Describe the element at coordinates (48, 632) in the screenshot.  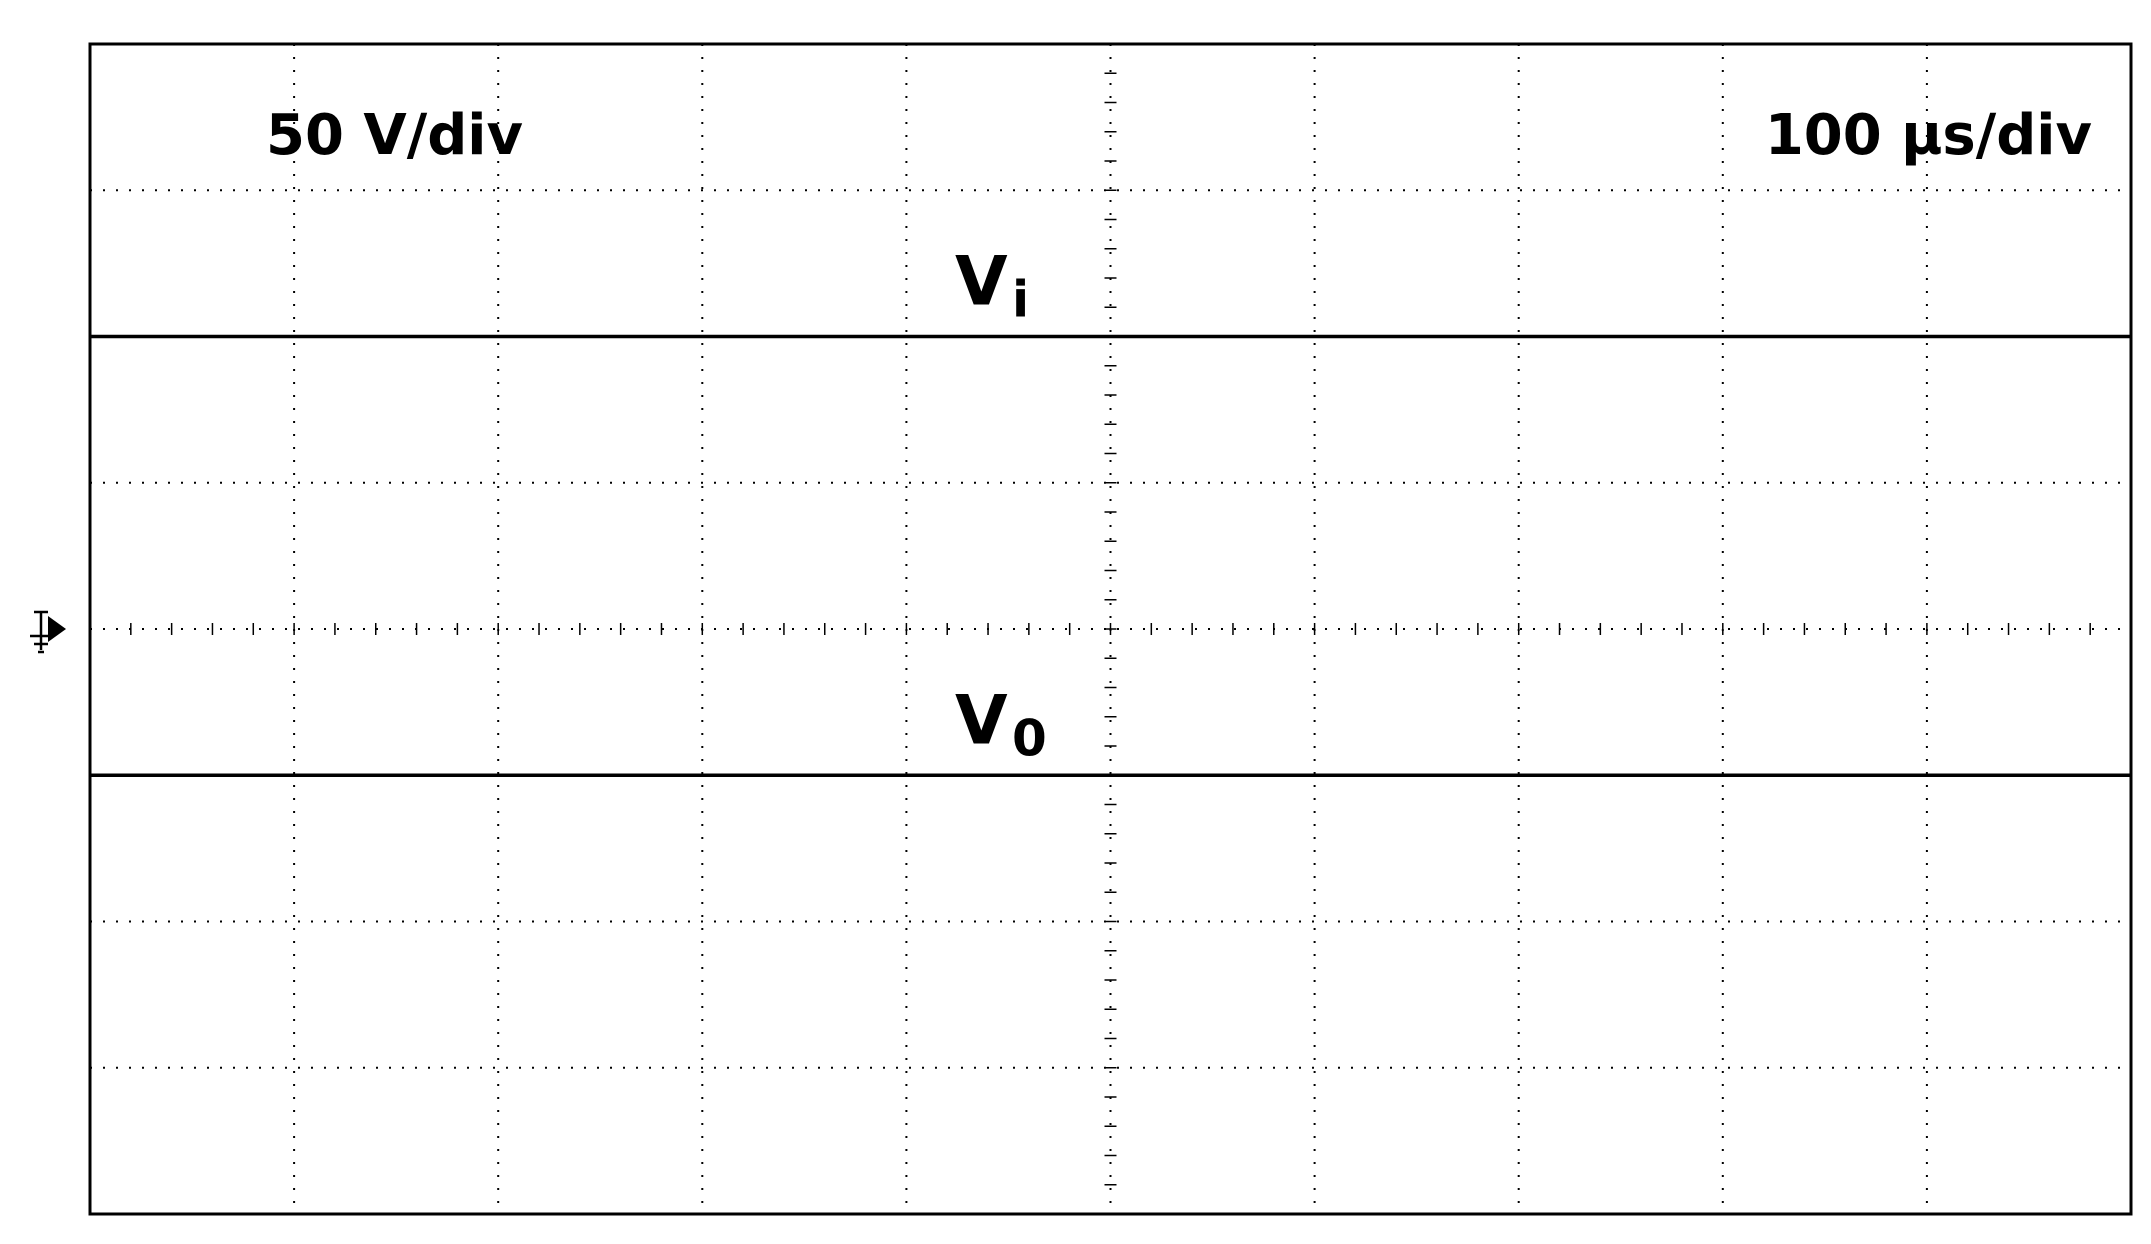
I see `ground-marker` at that location.